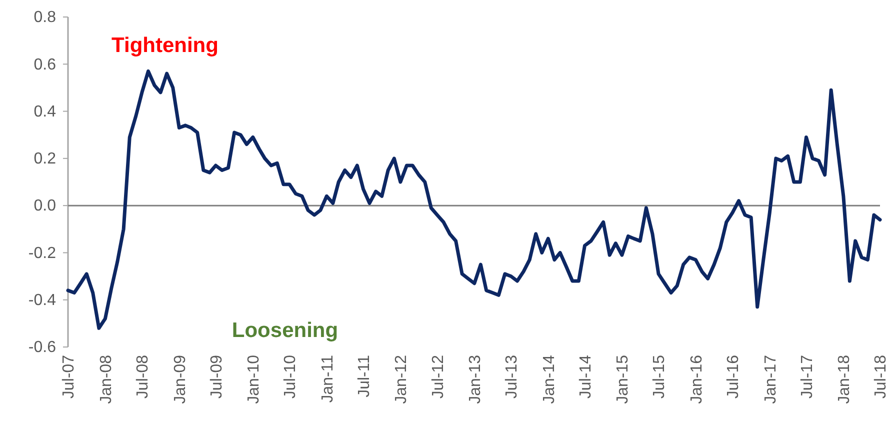 The height and width of the screenshot is (429, 888). What do you see at coordinates (106, 379) in the screenshot?
I see `x-tick-label: Jan-08` at bounding box center [106, 379].